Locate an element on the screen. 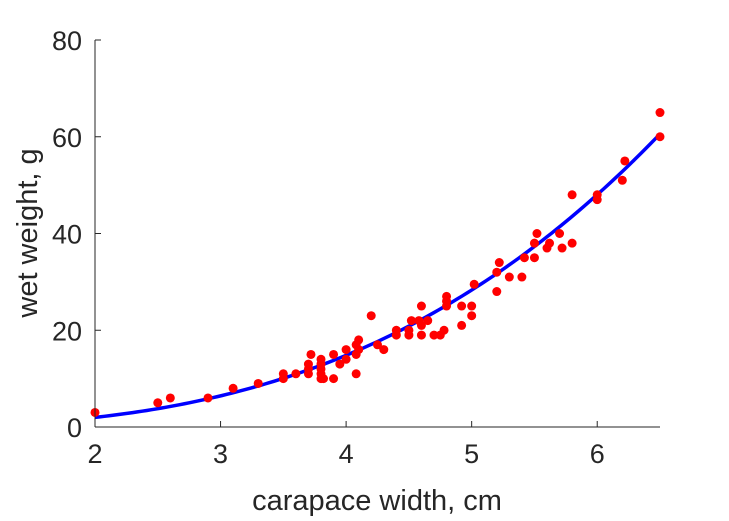 The image size is (729, 521). x-tick-label: 4 is located at coordinates (346, 454).